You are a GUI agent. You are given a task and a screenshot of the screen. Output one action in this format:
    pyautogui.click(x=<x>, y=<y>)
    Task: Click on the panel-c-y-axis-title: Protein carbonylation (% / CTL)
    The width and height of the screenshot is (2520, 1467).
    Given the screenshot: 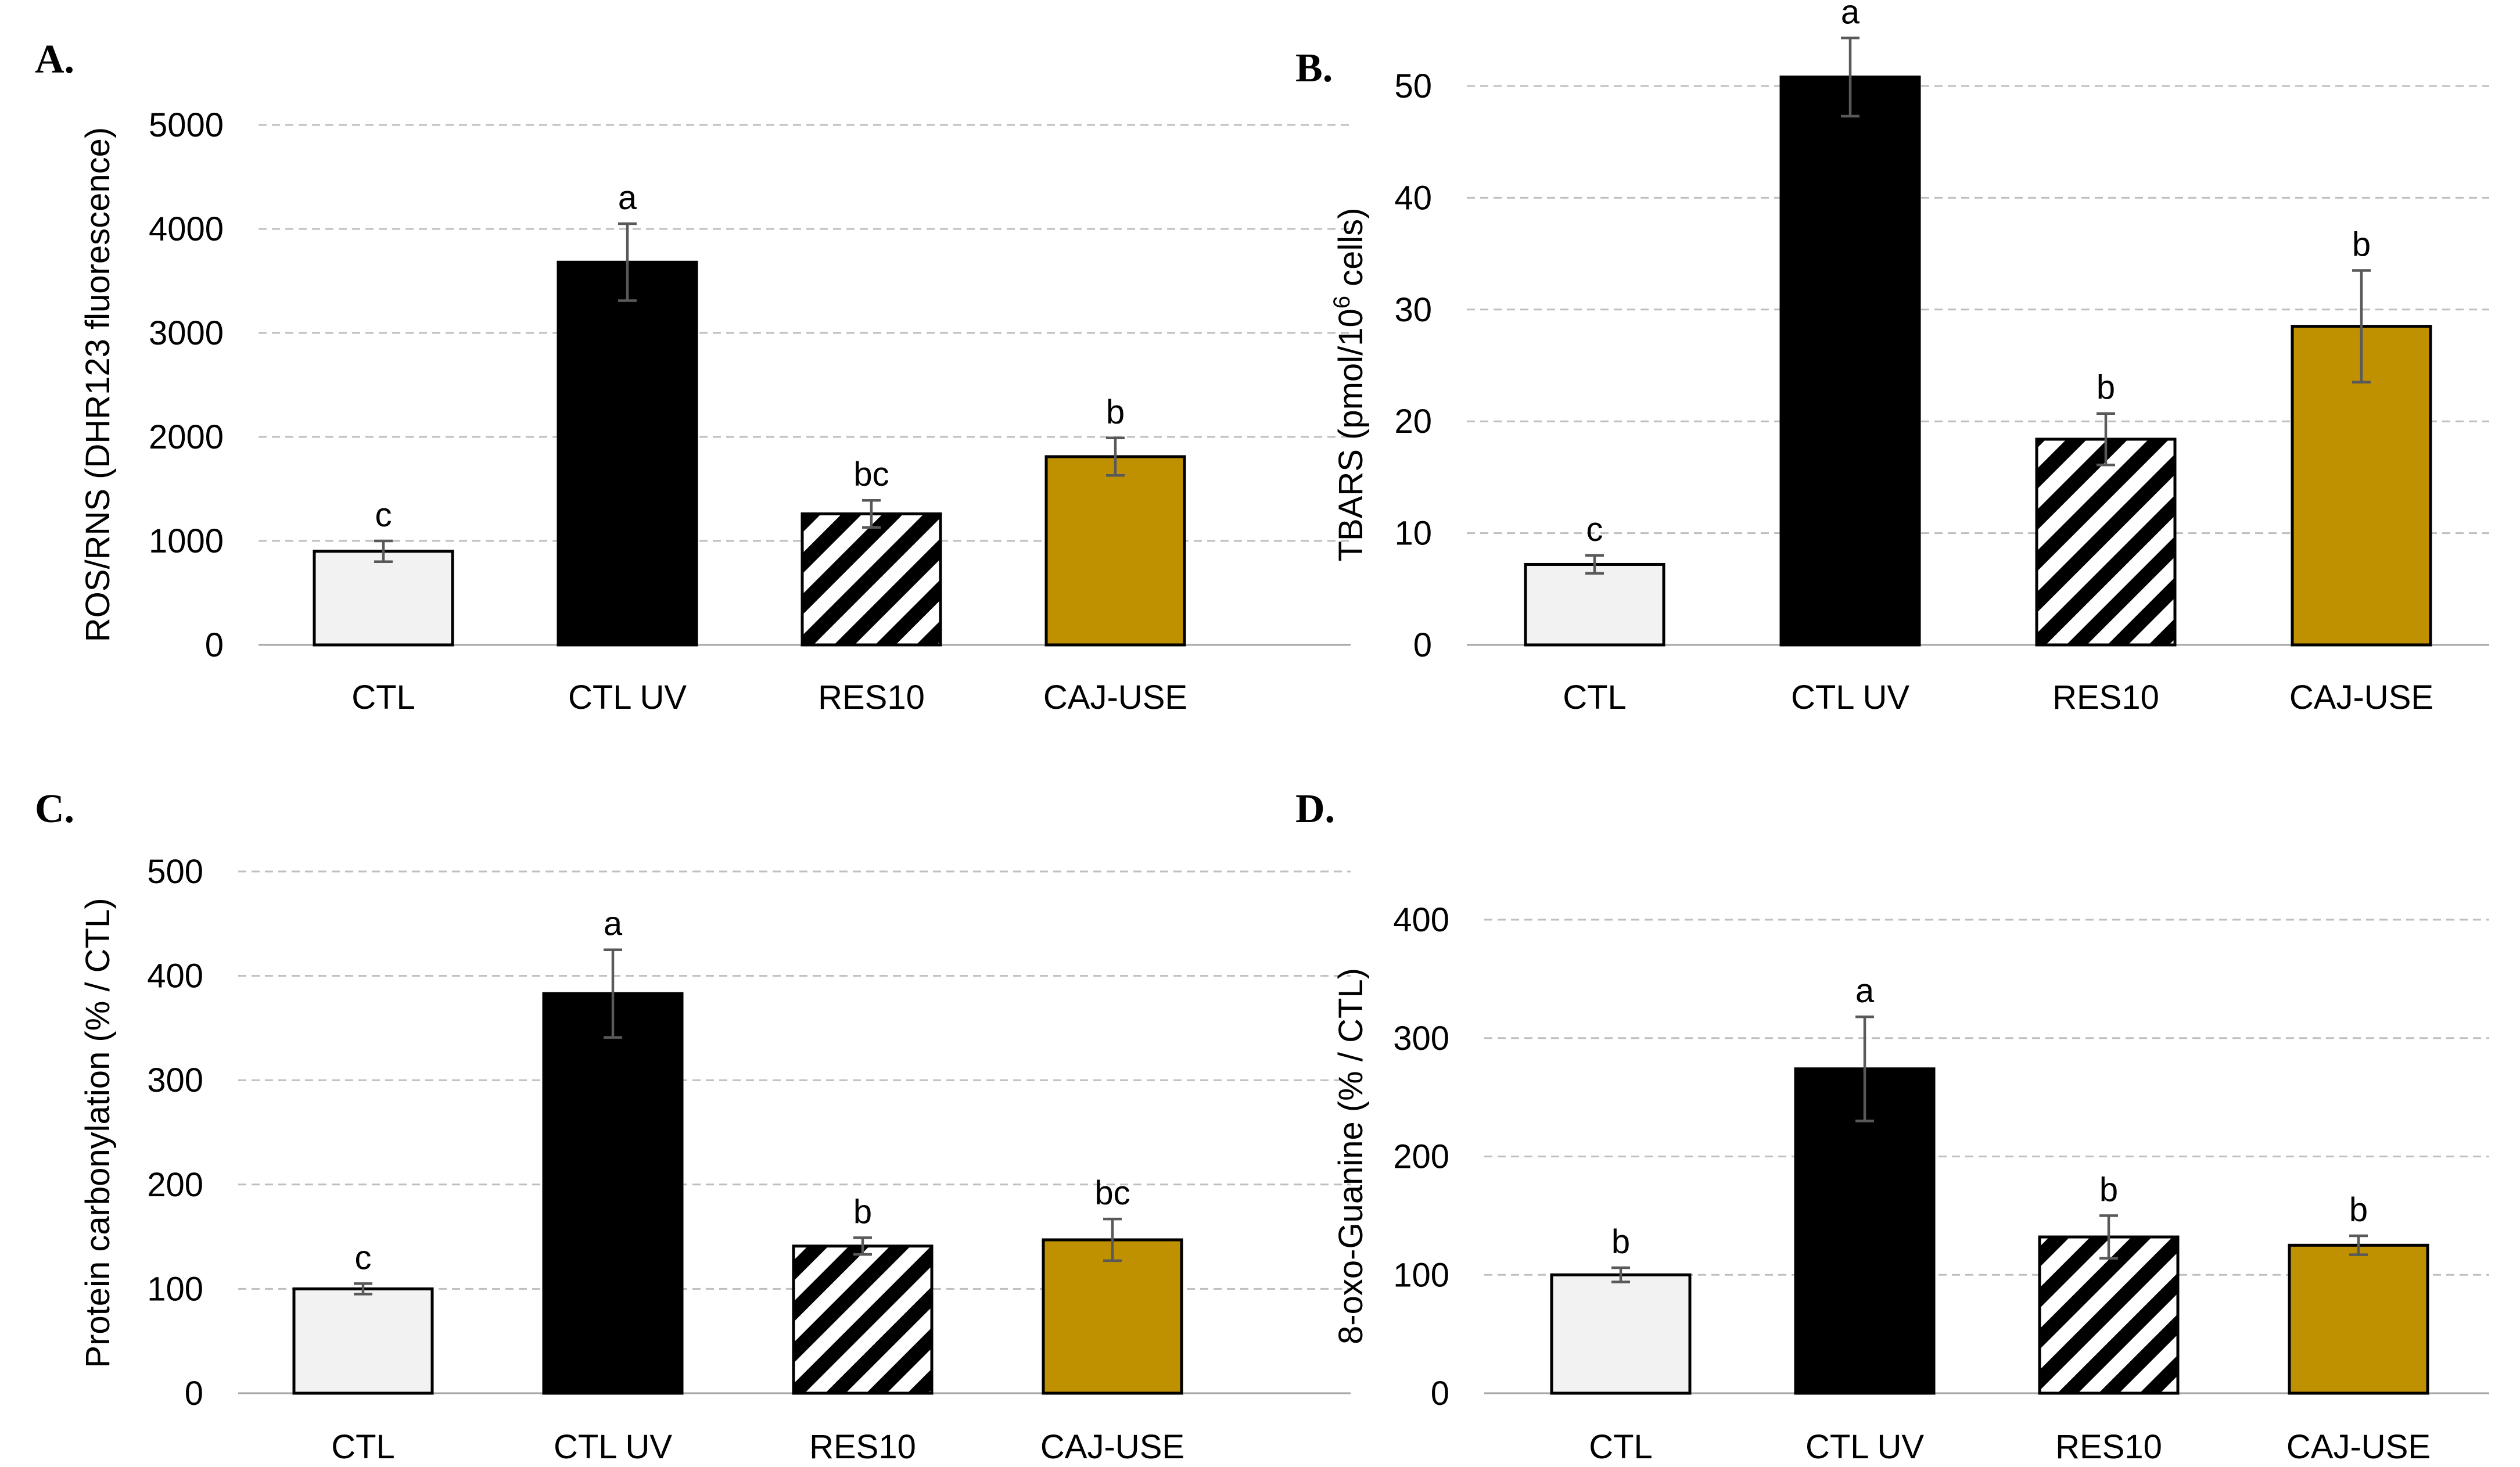 What is the action you would take?
    pyautogui.click(x=98, y=1133)
    